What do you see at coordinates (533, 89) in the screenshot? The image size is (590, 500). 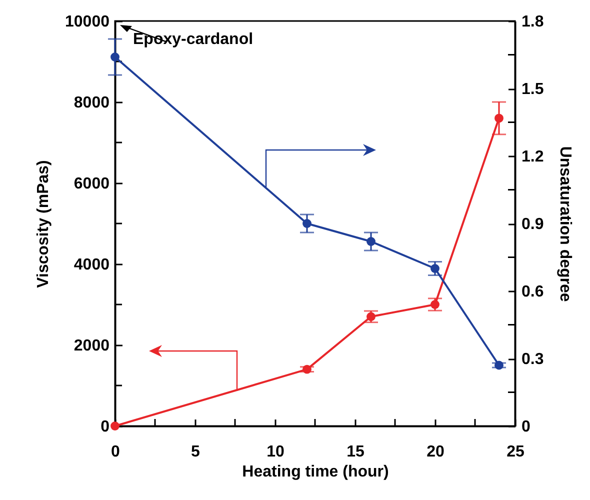 I see `y2-tick-label: 1.5` at bounding box center [533, 89].